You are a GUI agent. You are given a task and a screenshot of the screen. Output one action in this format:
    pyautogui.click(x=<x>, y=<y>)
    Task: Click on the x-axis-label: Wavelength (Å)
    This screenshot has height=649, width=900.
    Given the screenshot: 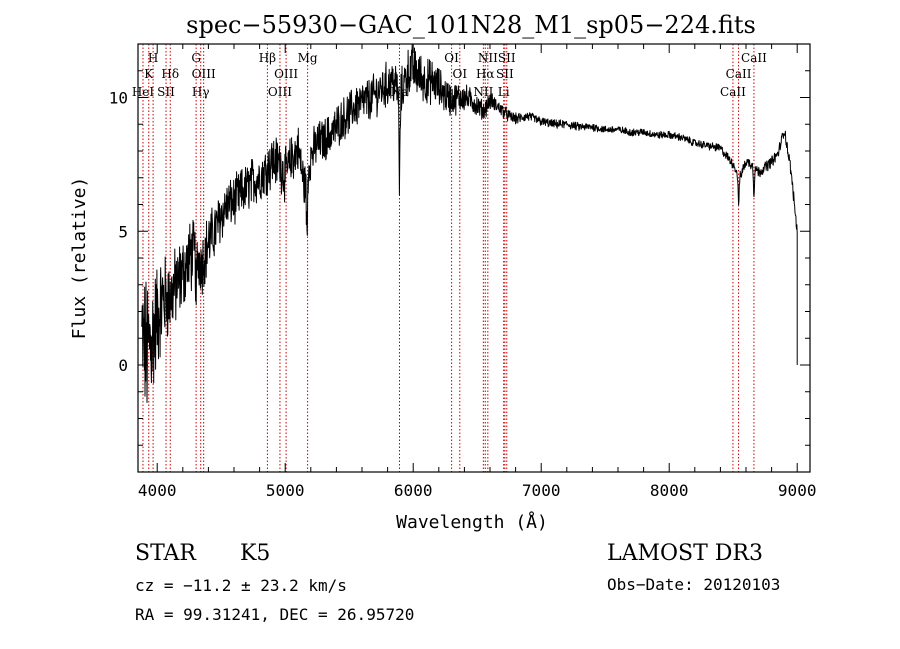 What is the action you would take?
    pyautogui.click(x=472, y=522)
    